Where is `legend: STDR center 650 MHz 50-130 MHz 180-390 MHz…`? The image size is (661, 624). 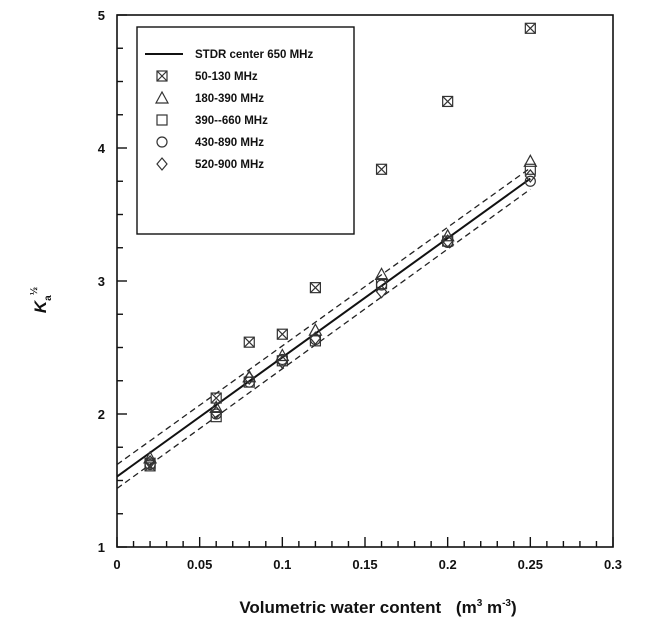
legend: STDR center 650 MHz 50-130 MHz 180-390 MHz… is located at coordinates (245, 130).